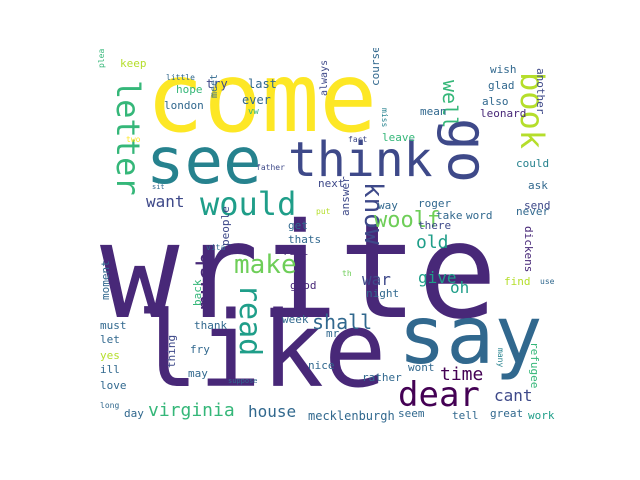 This screenshot has height=480, width=640. Describe the element at coordinates (321, 365) in the screenshot. I see `word-nice: nice` at that location.